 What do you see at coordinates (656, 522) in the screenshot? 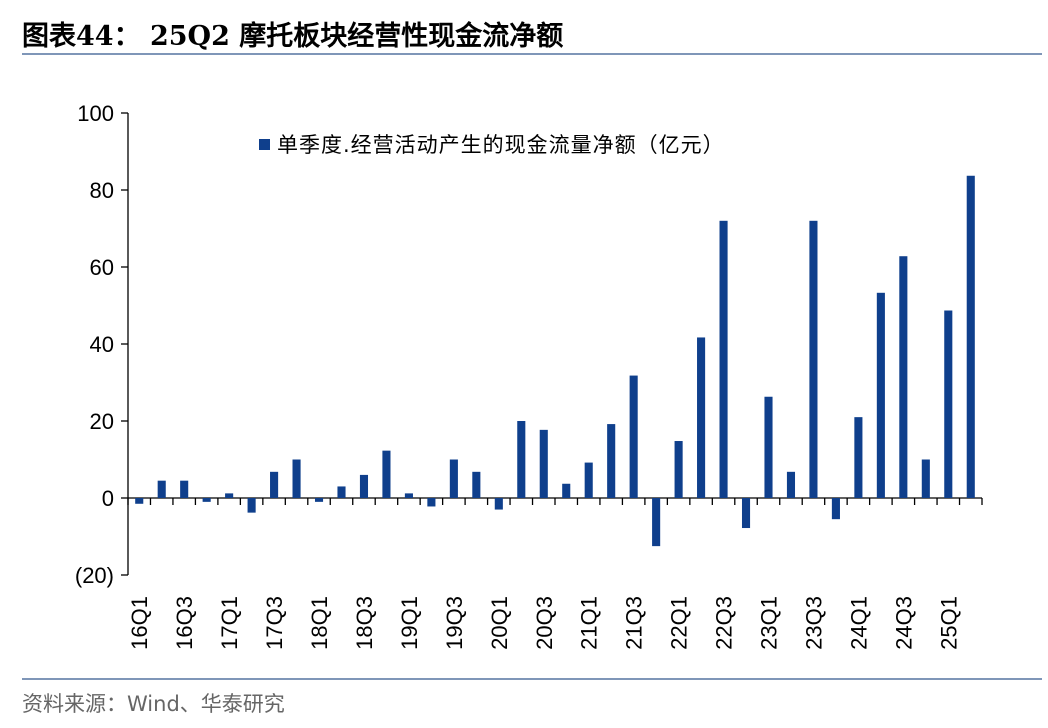
I see `bar-21Q4` at bounding box center [656, 522].